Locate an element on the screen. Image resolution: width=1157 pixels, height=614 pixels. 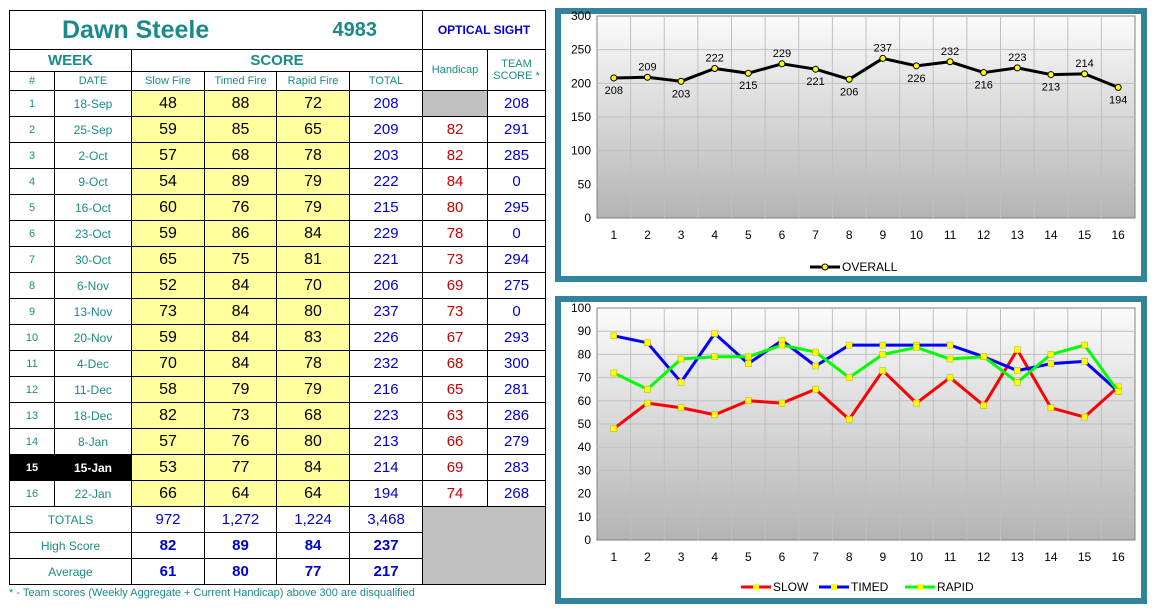
series-line-overall is located at coordinates (866, 72).